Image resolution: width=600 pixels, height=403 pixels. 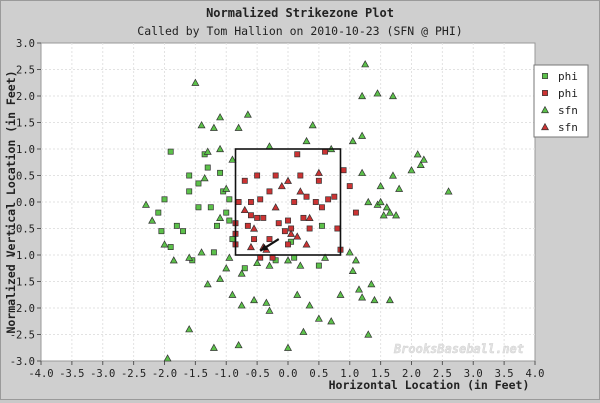 I want to click on y-tick-label: -1.0, so click(x=22, y=256).